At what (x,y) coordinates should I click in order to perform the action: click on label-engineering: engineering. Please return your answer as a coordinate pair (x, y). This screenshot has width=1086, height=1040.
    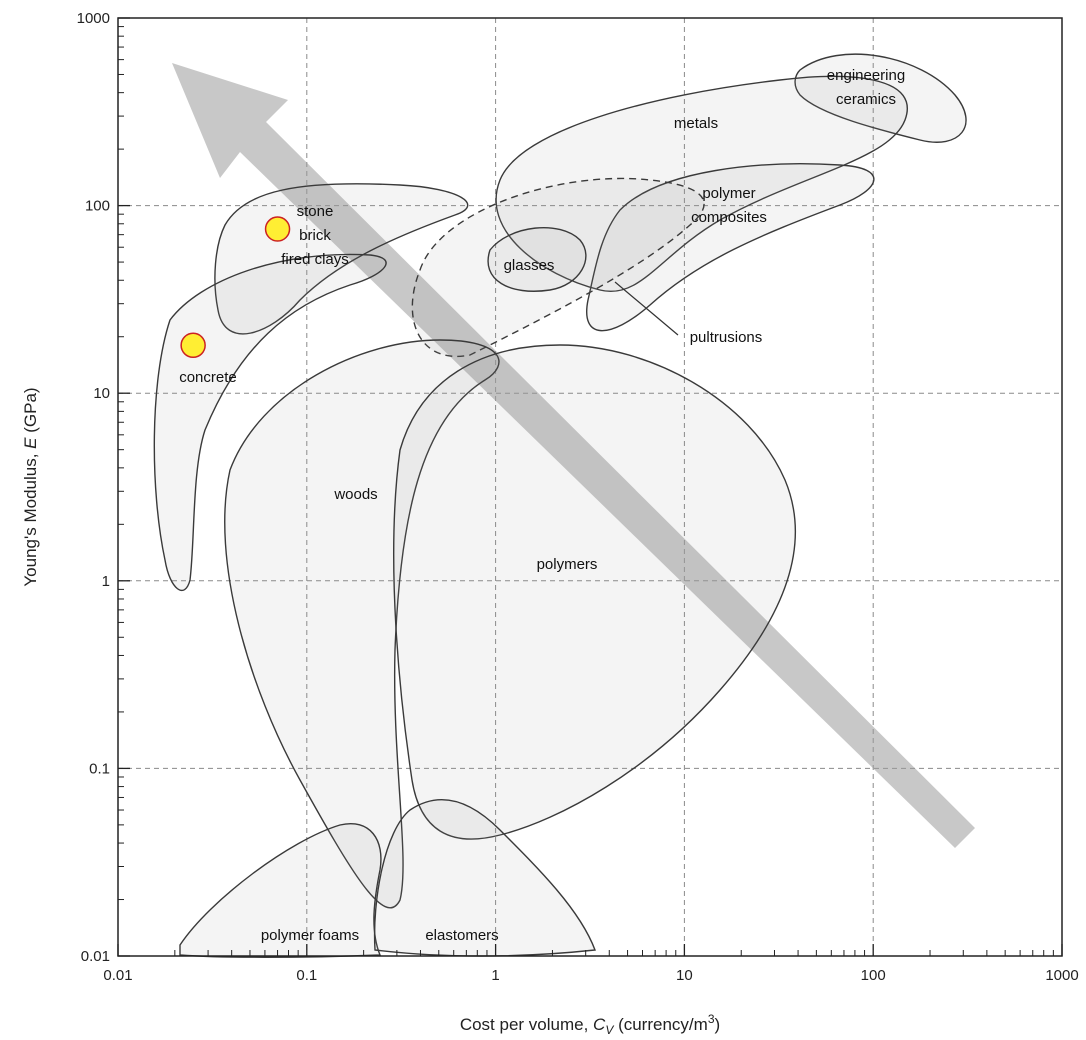
    Looking at the image, I should click on (866, 75).